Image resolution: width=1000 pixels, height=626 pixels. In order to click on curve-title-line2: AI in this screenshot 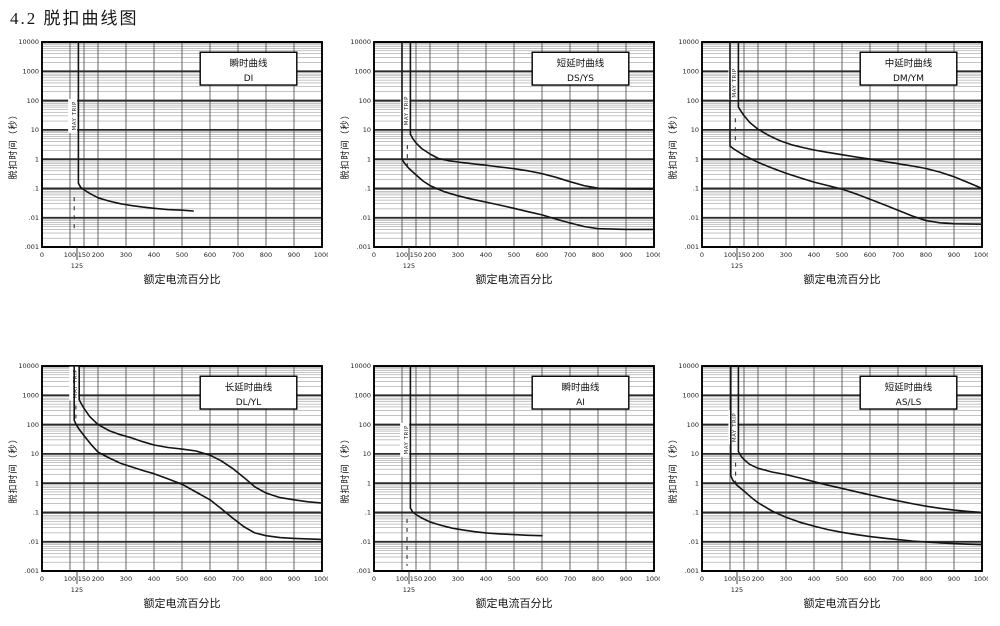, I will do `click(580, 403)`.